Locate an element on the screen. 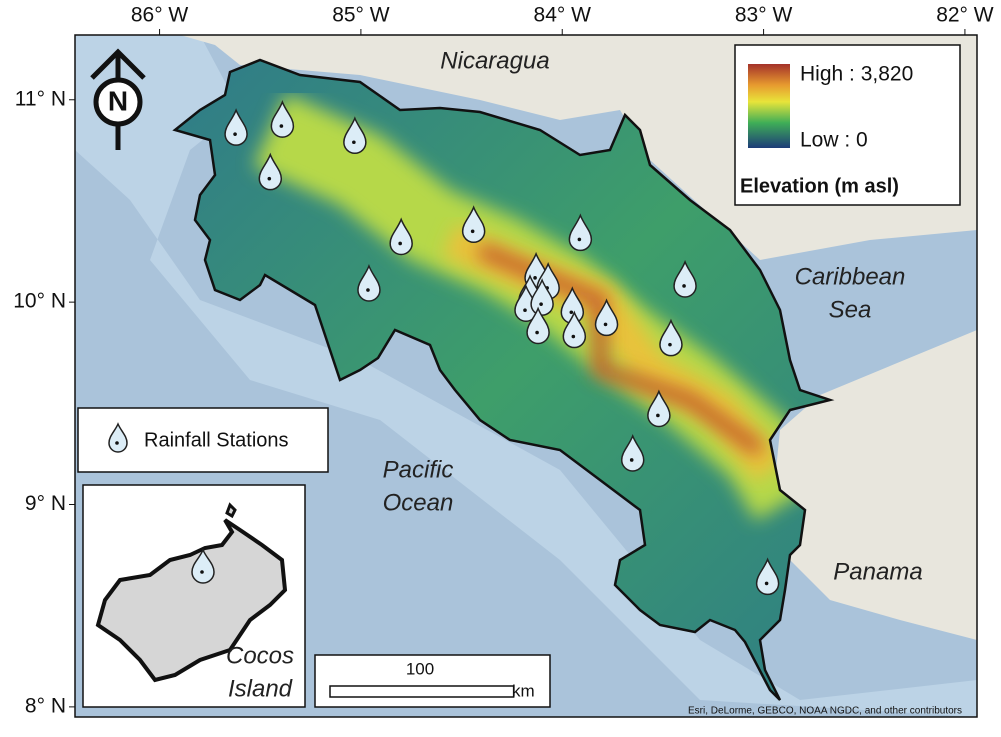  legend-low: Low : 0 is located at coordinates (834, 140).